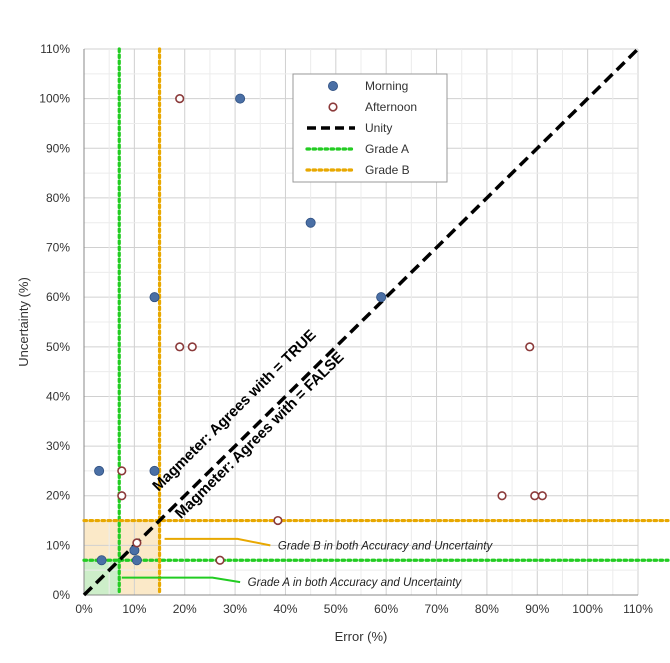 Image resolution: width=670 pixels, height=663 pixels. I want to click on legend-box, so click(370, 128).